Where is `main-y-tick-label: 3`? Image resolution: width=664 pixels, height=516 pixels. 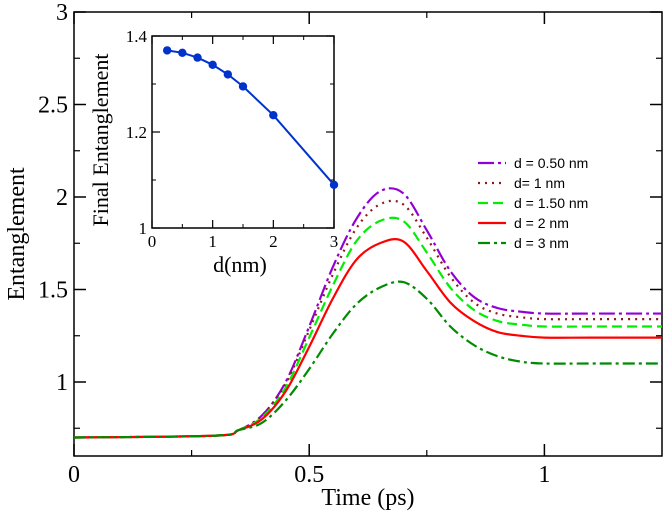
main-y-tick-label: 3 is located at coordinates (62, 13).